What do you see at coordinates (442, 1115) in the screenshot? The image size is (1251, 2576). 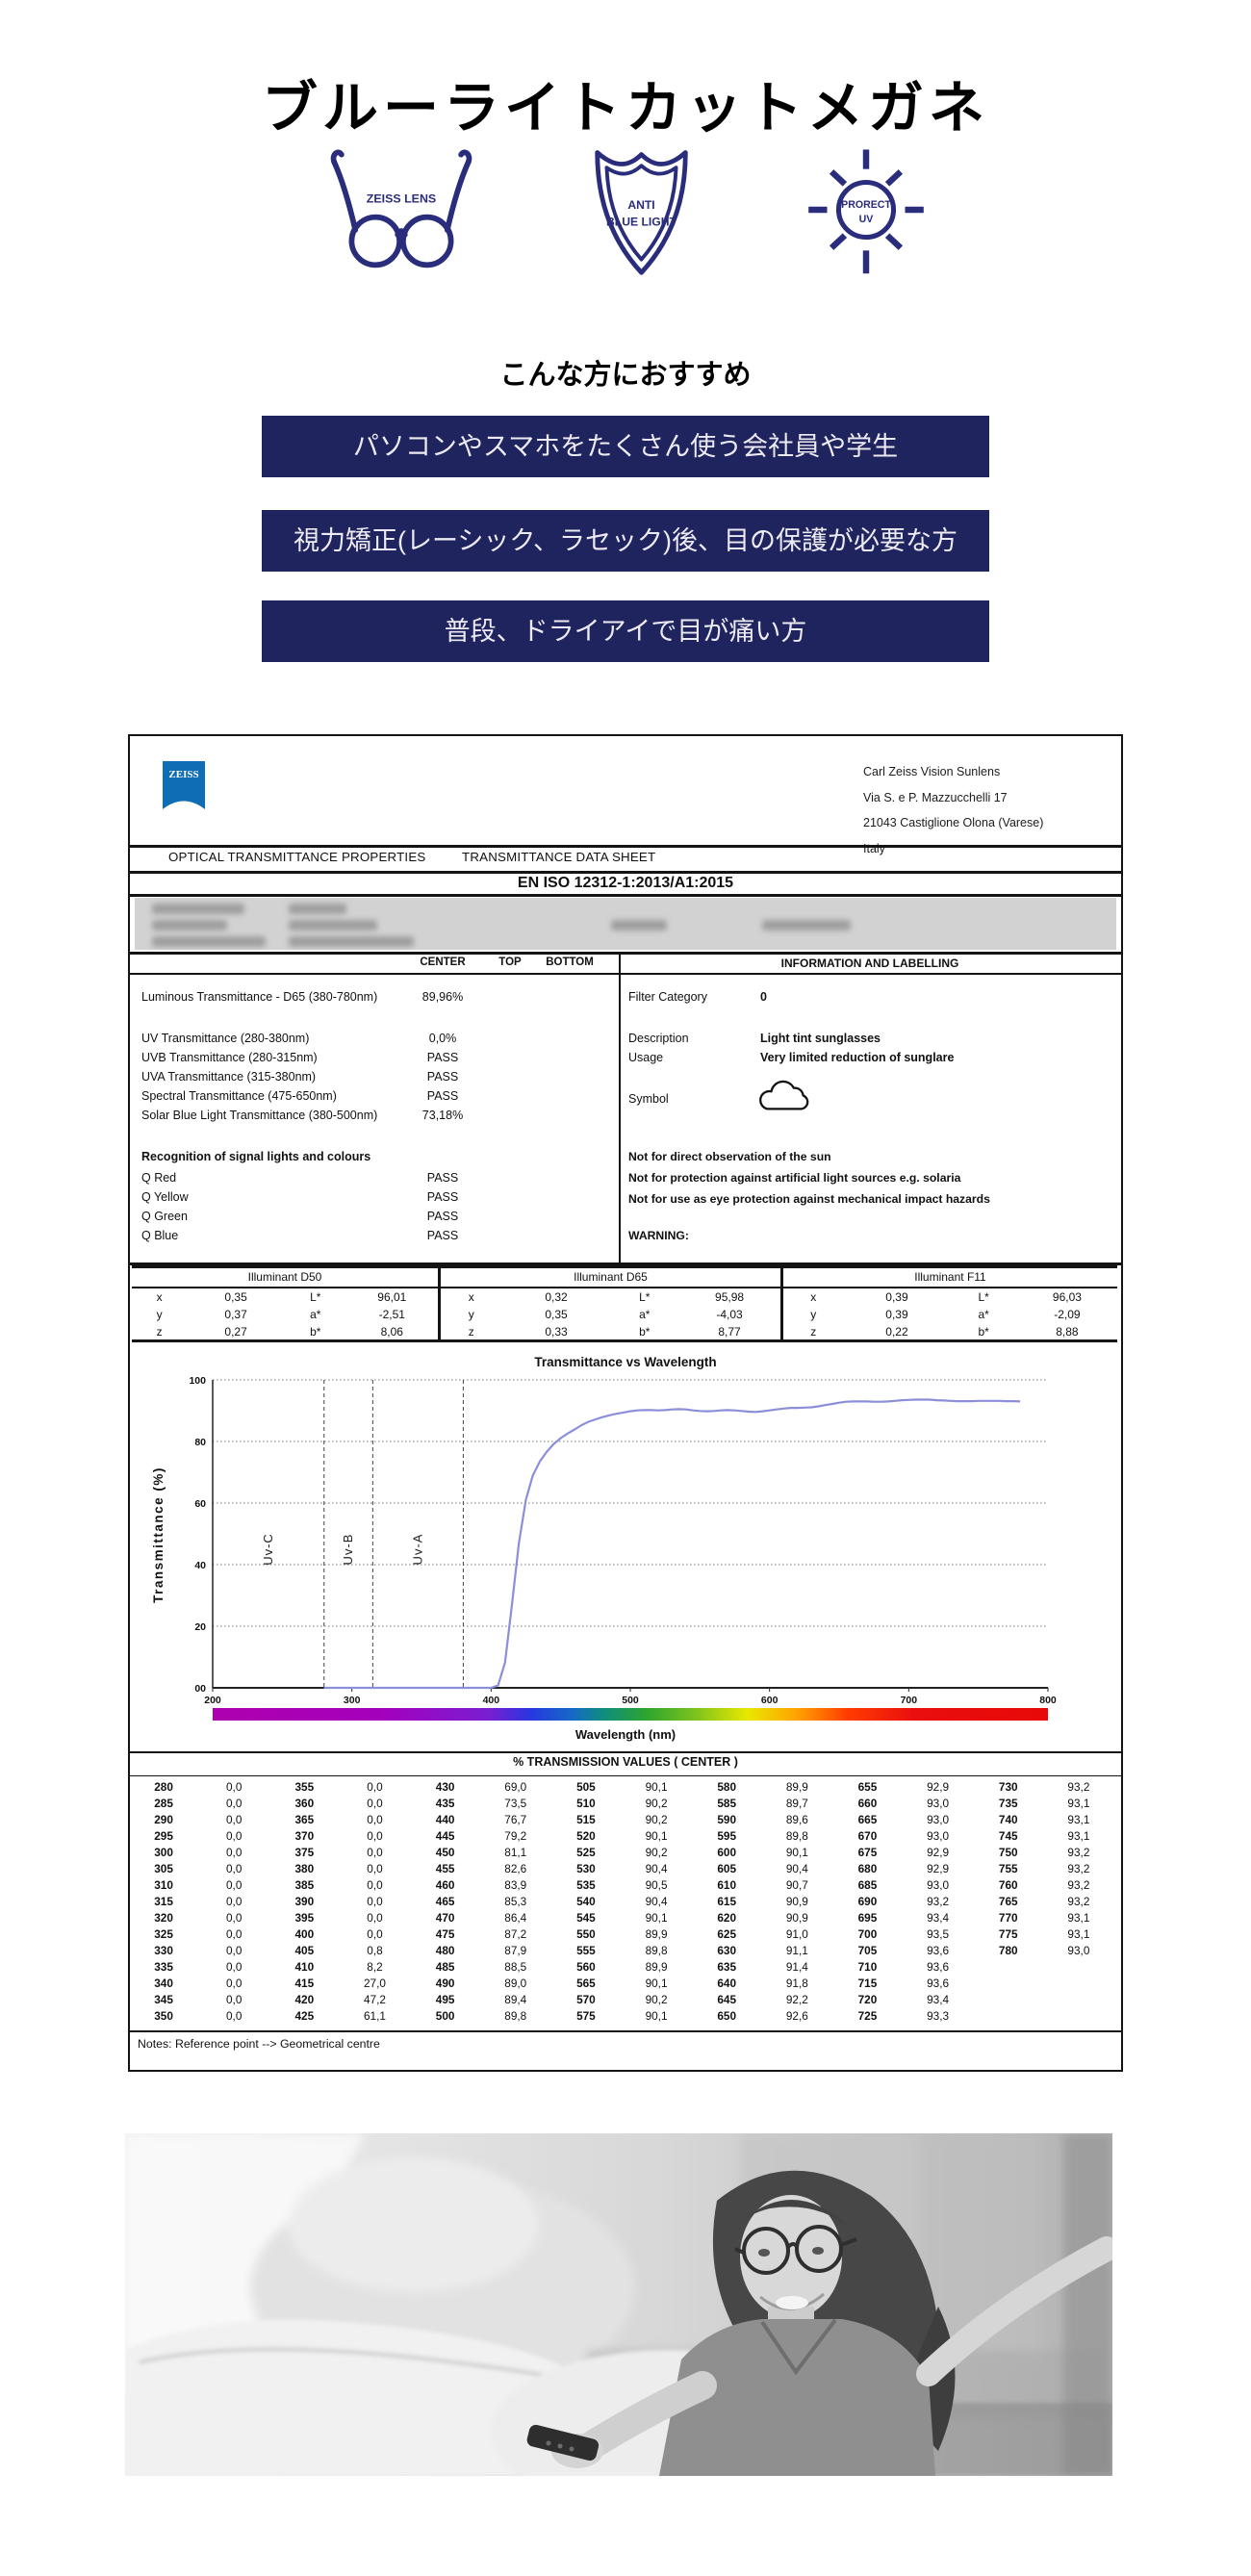 I see `measurement-value: 73,18%` at bounding box center [442, 1115].